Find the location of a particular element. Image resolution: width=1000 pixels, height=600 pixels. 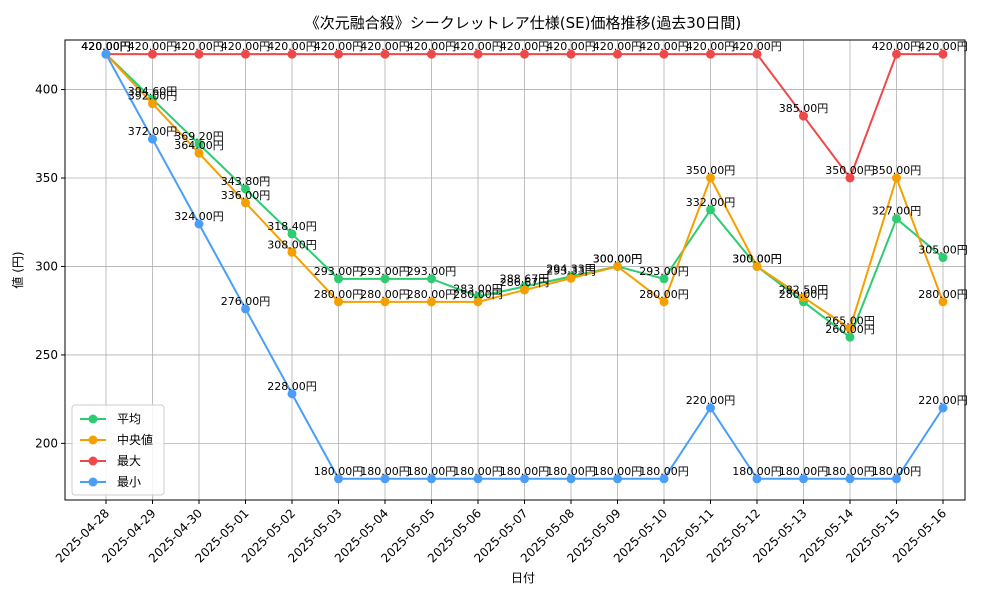

data-label: 336.00円 is located at coordinates (246, 195).